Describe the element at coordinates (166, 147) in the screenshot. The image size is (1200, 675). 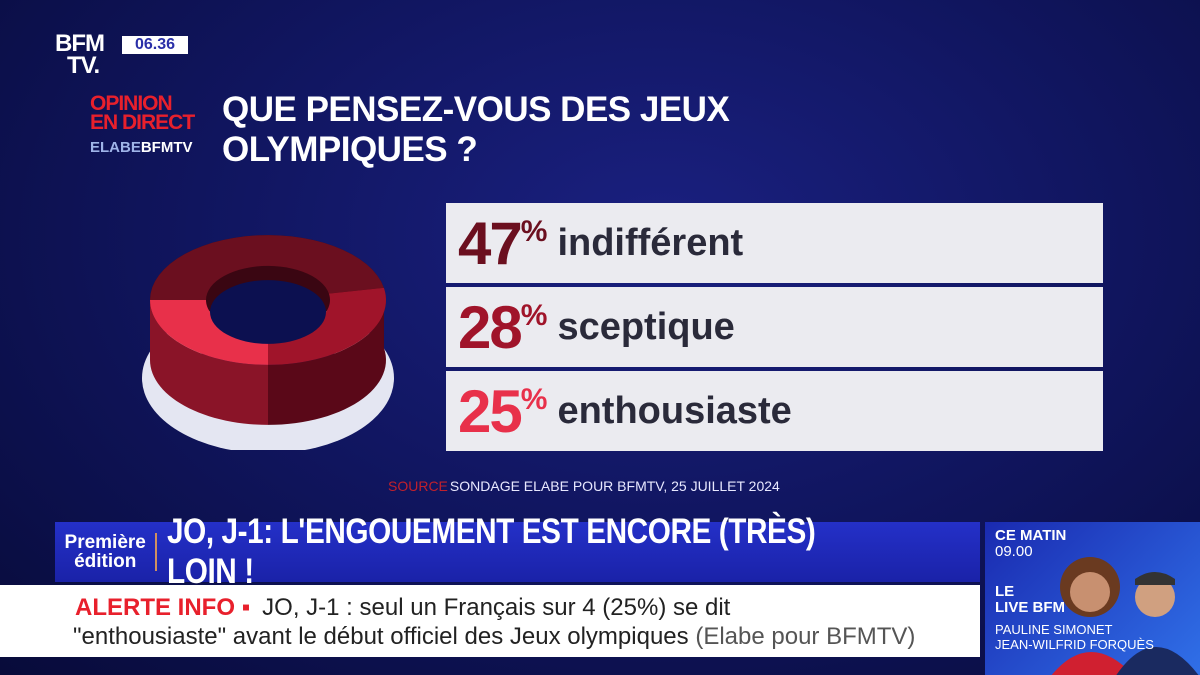
I see `partner-brand: BFMTV` at that location.